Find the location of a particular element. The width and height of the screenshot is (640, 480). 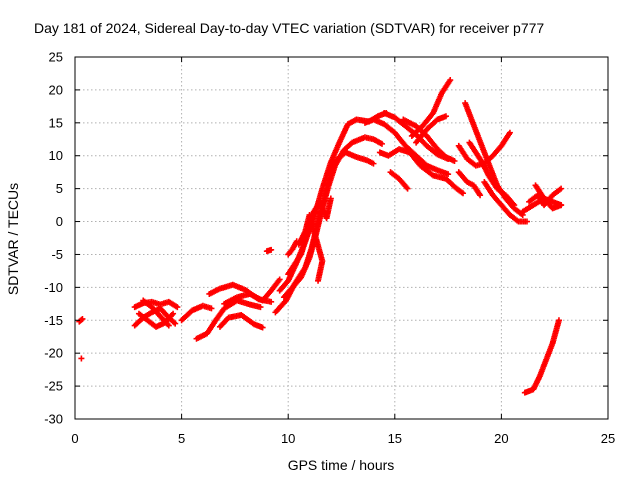

x-tick-label: 0 is located at coordinates (74, 438).